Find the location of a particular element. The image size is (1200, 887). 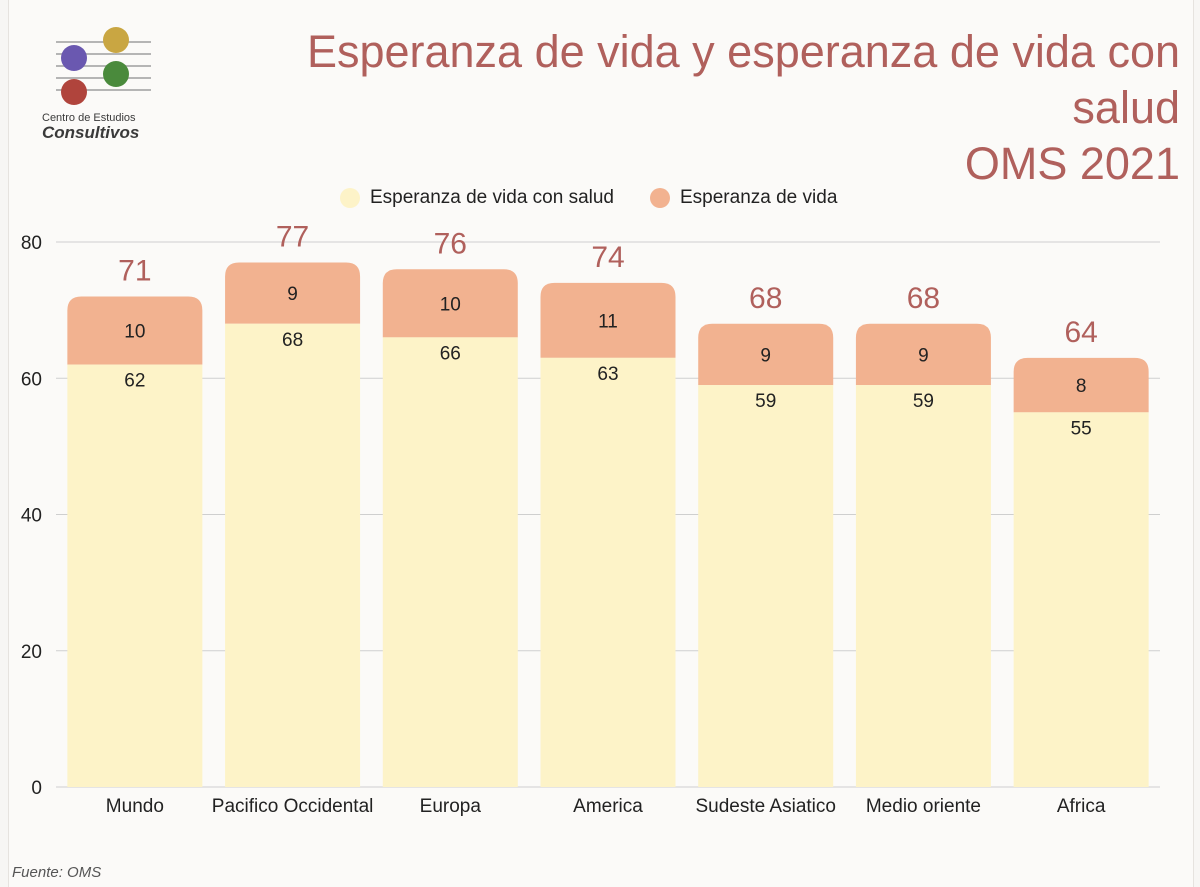

data-label-life: 11 is located at coordinates (608, 321).